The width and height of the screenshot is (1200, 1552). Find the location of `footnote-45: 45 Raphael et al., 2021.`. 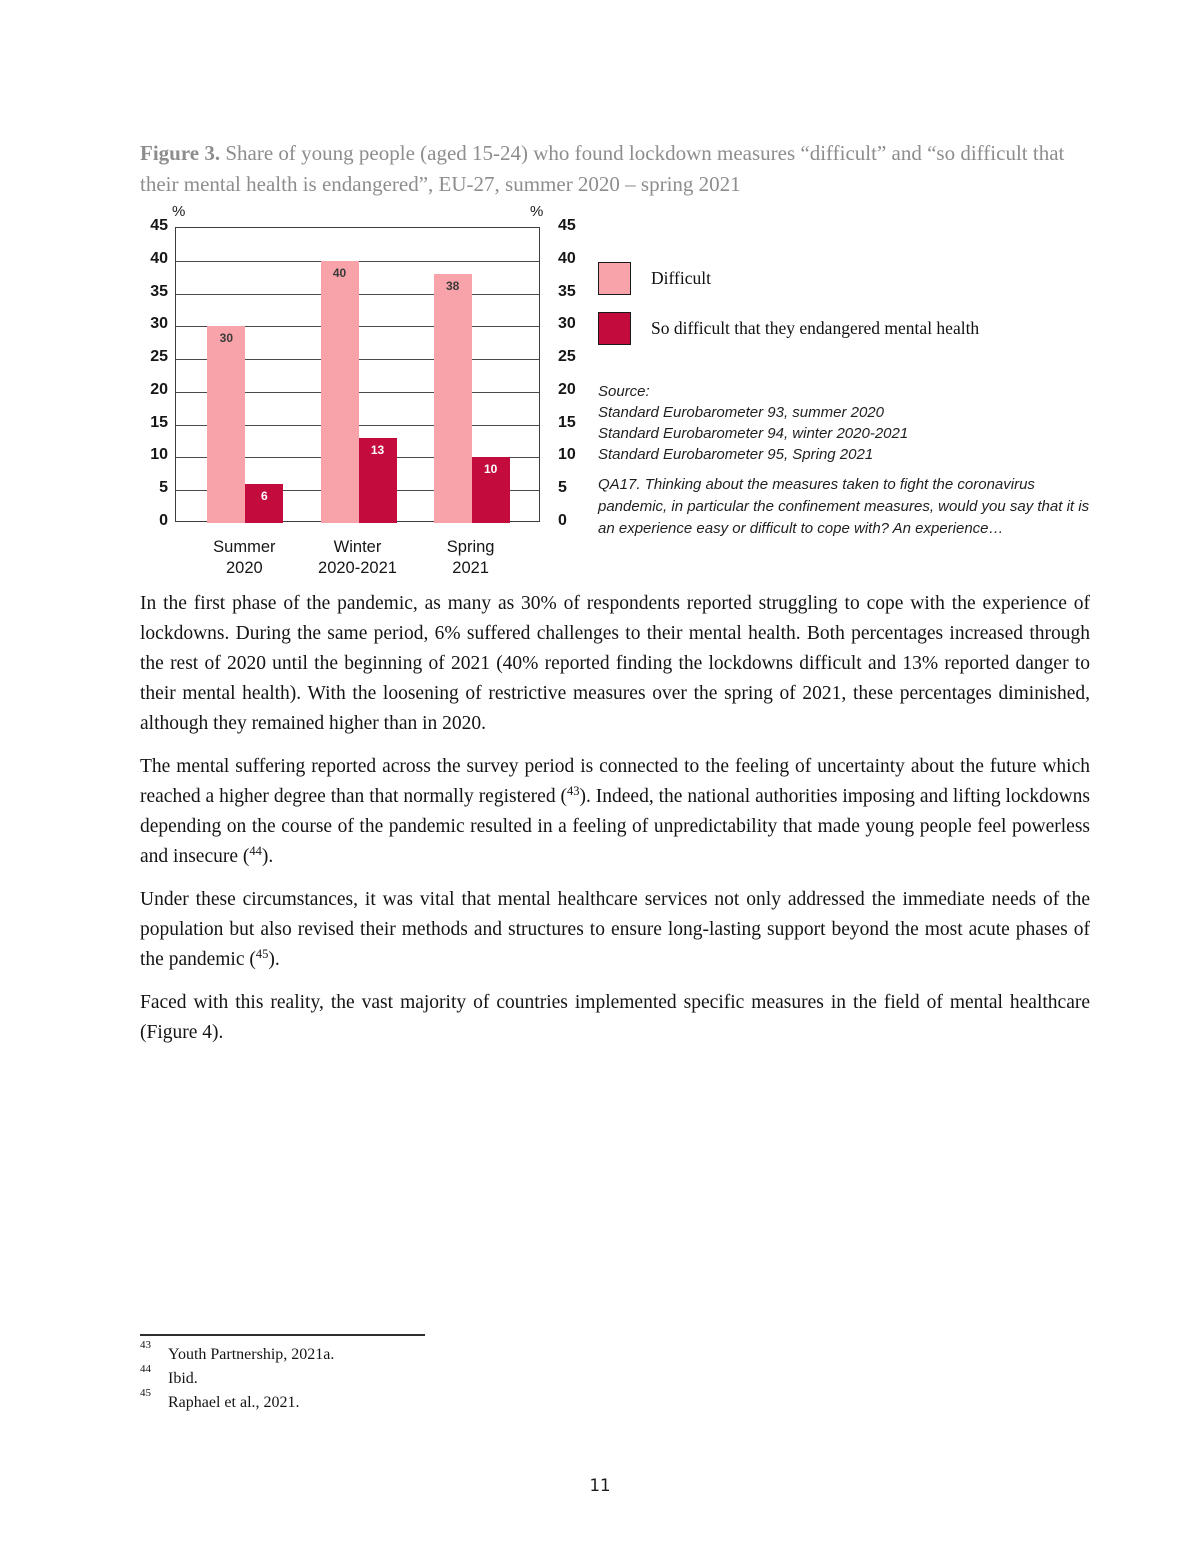

footnote-45: 45 Raphael et al., 2021. is located at coordinates (615, 1401).